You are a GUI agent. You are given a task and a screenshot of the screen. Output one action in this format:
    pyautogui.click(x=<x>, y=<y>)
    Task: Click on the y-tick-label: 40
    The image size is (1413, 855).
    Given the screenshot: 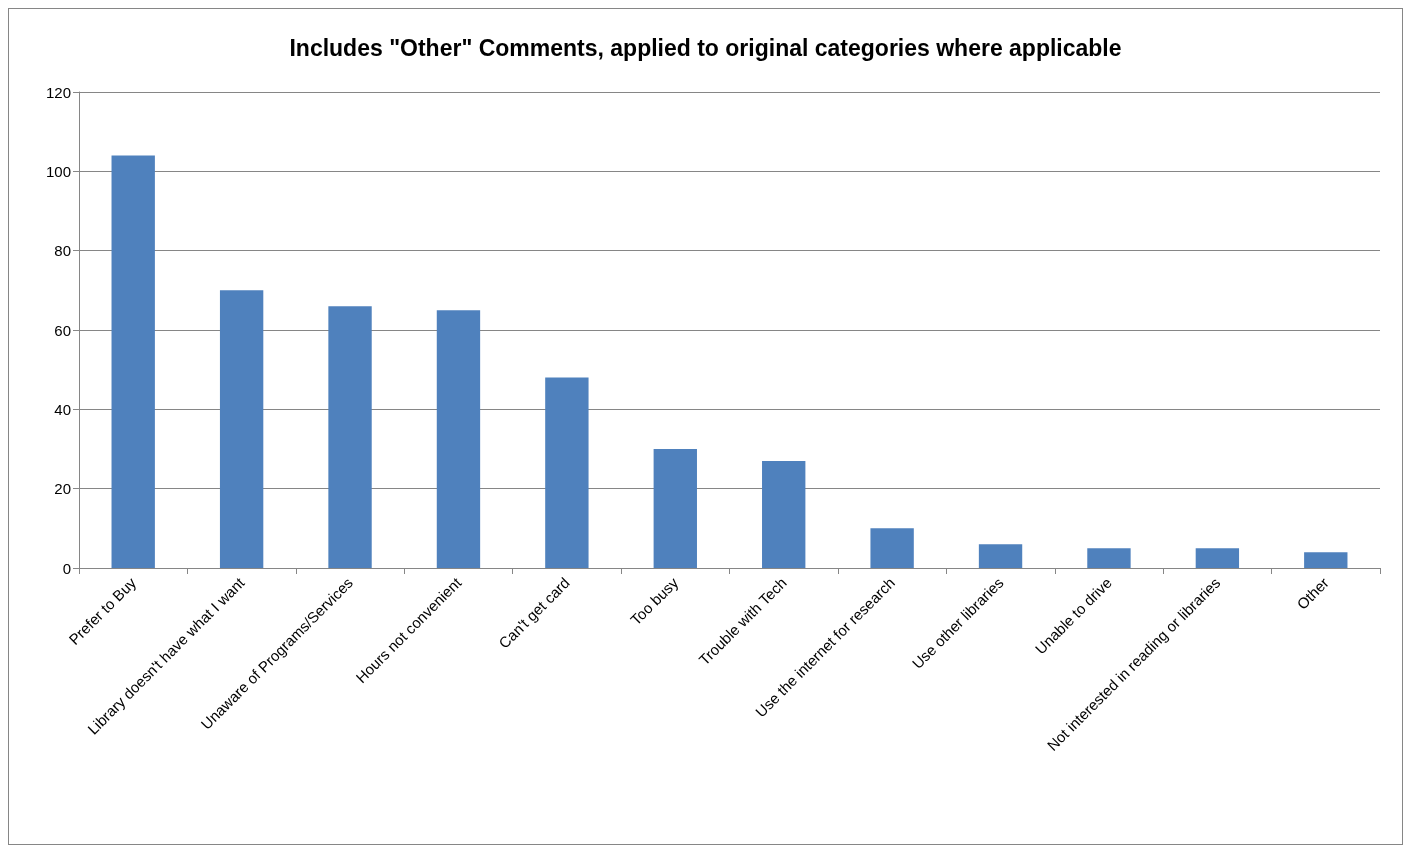 What is the action you would take?
    pyautogui.click(x=62, y=409)
    